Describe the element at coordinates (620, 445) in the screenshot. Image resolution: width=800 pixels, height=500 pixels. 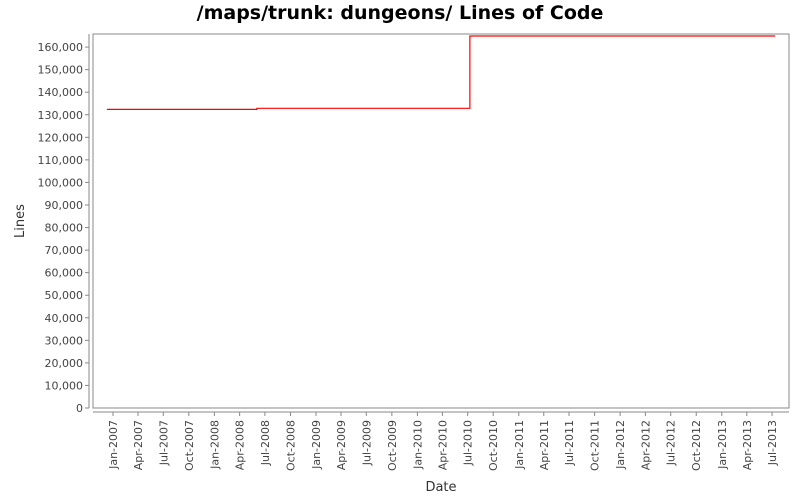
I see `x-tick-label: Jan-2012` at that location.